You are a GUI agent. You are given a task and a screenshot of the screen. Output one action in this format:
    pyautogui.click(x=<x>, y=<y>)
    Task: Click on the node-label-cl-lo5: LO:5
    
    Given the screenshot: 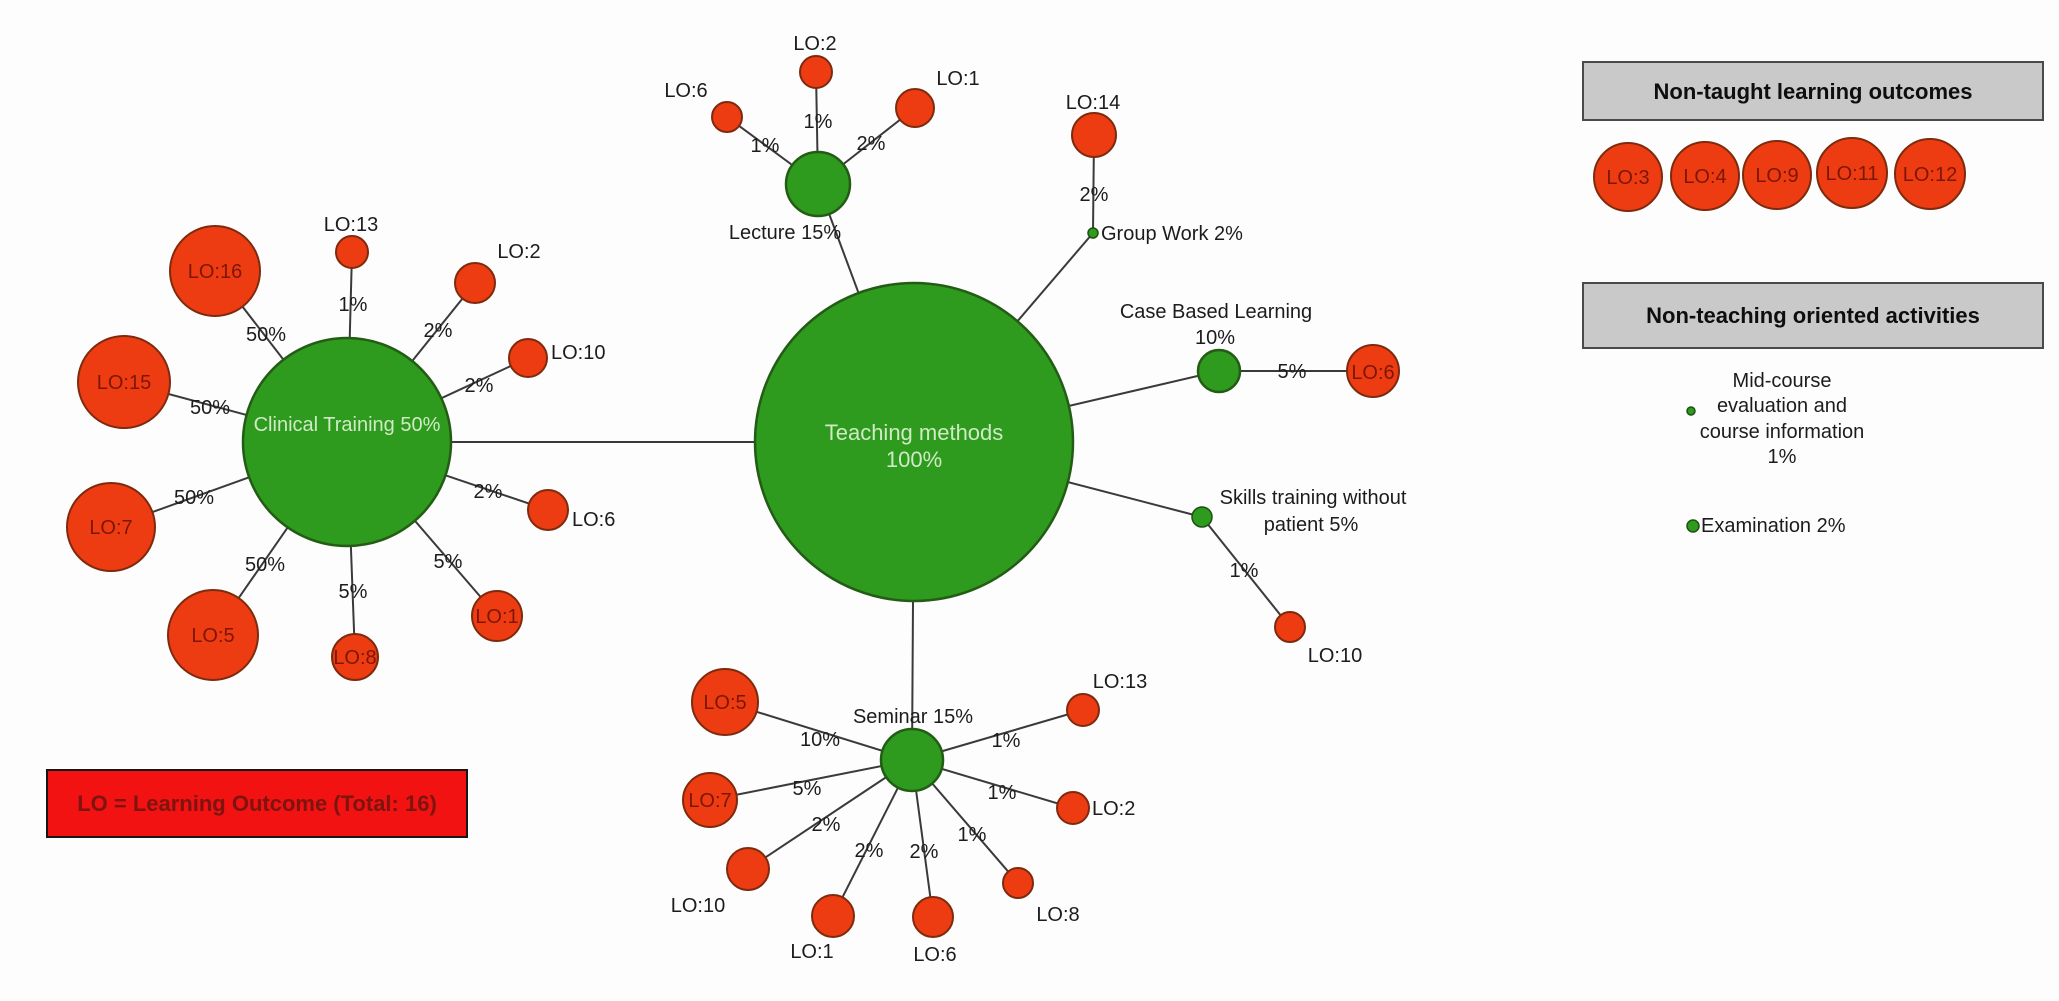 What is the action you would take?
    pyautogui.click(x=212, y=636)
    